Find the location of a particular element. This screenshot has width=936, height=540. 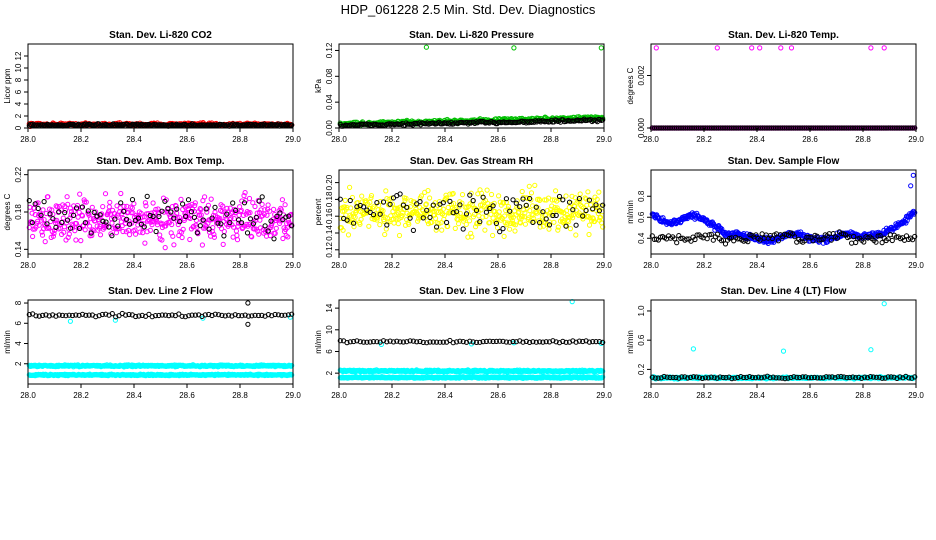

data-points is located at coordinates (783, 209).